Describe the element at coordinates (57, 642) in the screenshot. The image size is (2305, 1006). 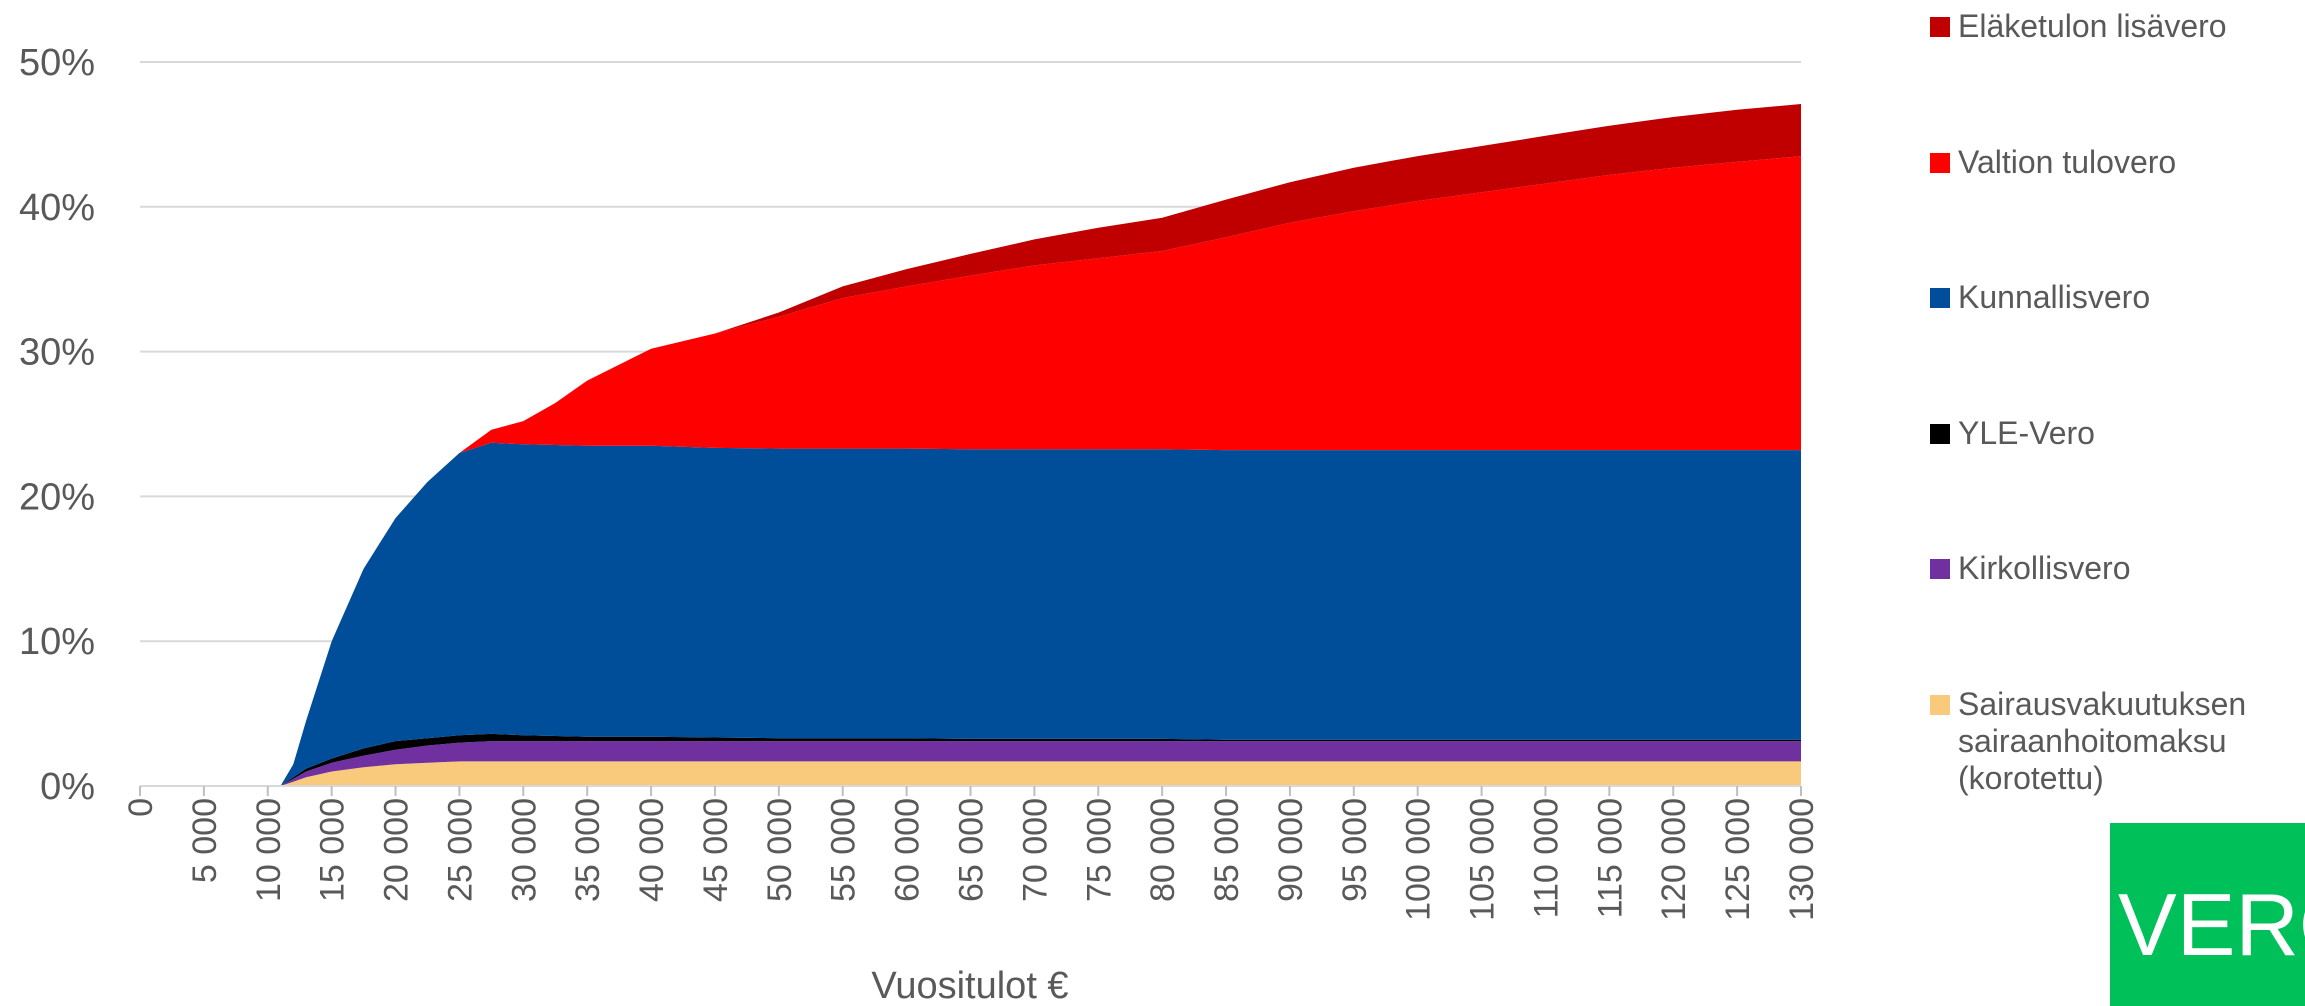
I see `y-tick-label: 10%` at that location.